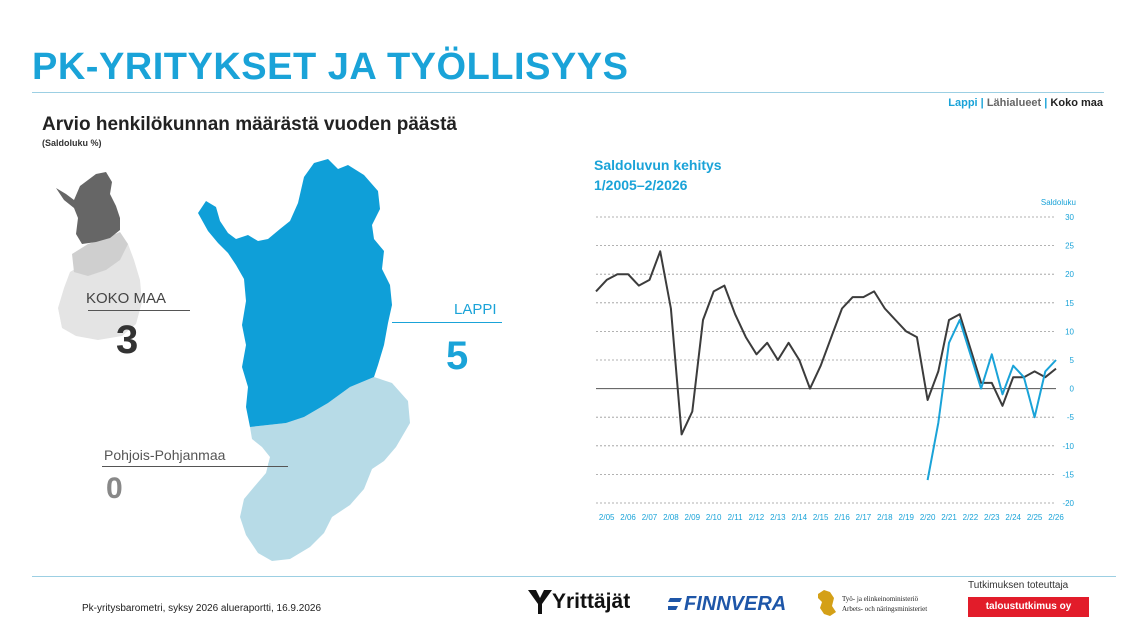  What do you see at coordinates (949, 517) in the screenshot?
I see `x-tick-label: 2/21` at bounding box center [949, 517].